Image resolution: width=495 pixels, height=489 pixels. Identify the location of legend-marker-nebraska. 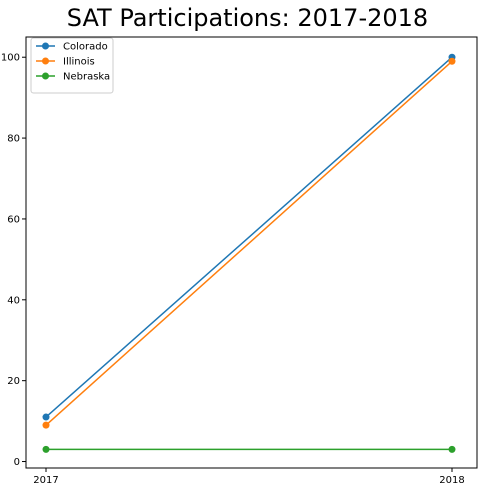
(45, 76).